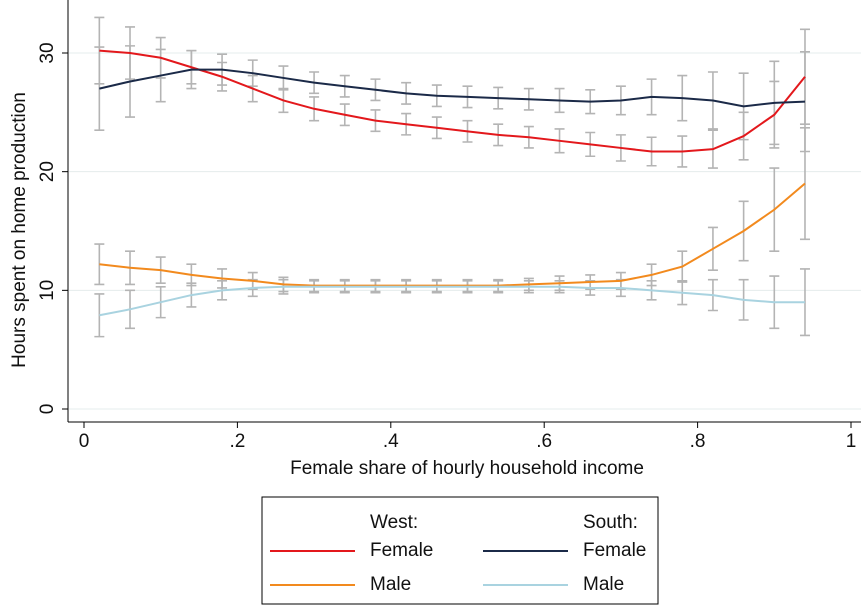 This screenshot has height=610, width=861. I want to click on y-tick-label: 20, so click(47, 171).